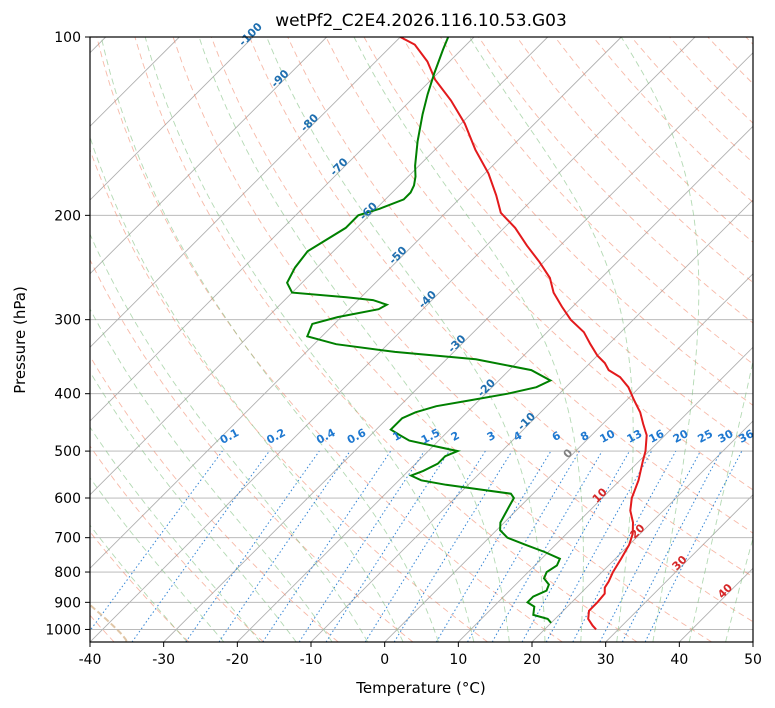 Image resolution: width=775 pixels, height=708 pixels. Describe the element at coordinates (532, 660) in the screenshot. I see `x-tick-label: 20` at that location.